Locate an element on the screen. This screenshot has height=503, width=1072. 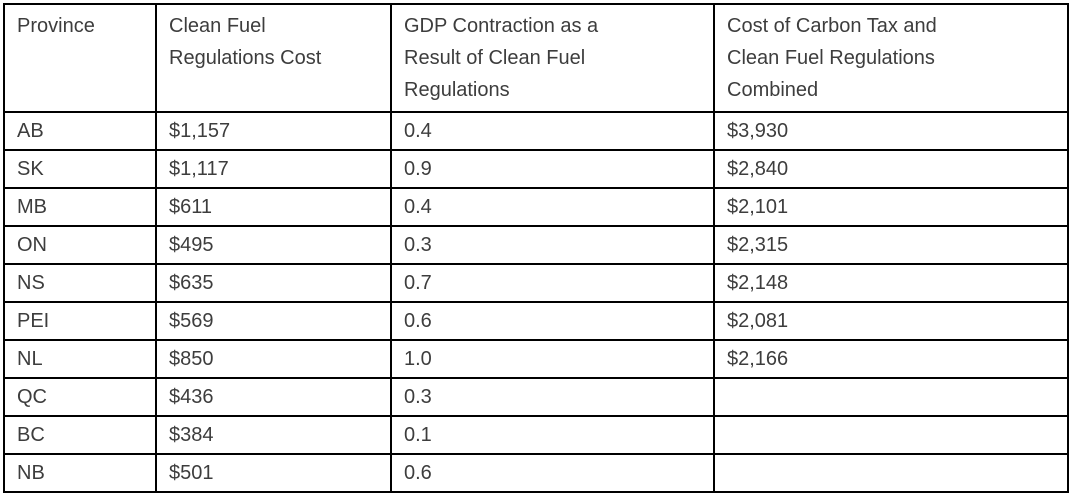
cell-clean-fuel-cost: $501 is located at coordinates (273, 473).